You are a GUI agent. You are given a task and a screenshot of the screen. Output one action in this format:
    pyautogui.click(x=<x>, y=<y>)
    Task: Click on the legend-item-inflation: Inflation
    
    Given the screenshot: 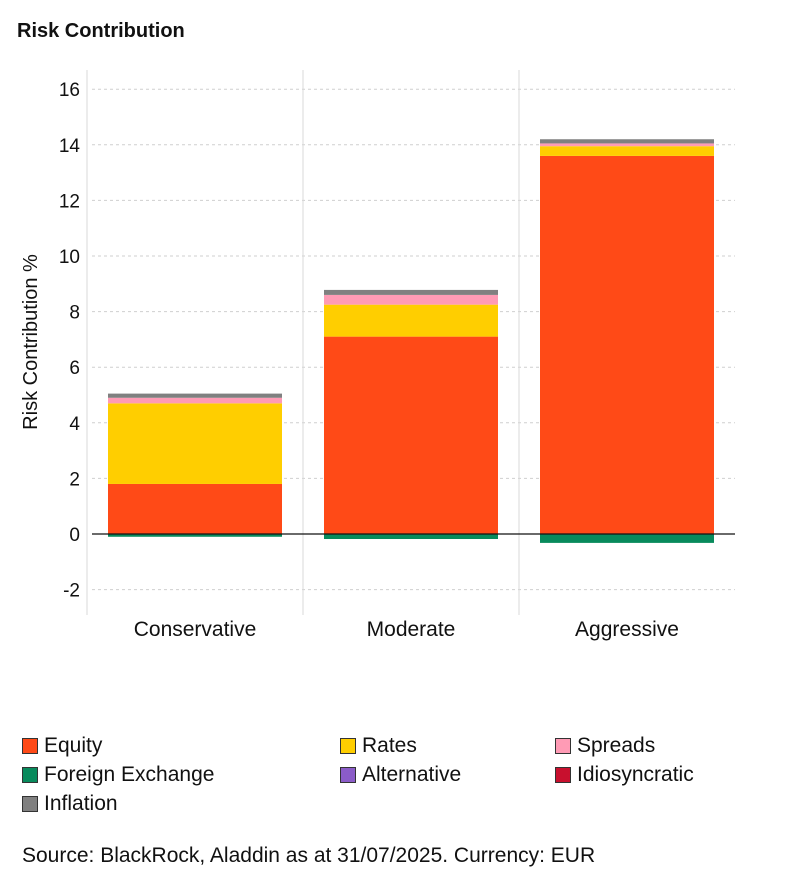 What is the action you would take?
    pyautogui.click(x=70, y=804)
    